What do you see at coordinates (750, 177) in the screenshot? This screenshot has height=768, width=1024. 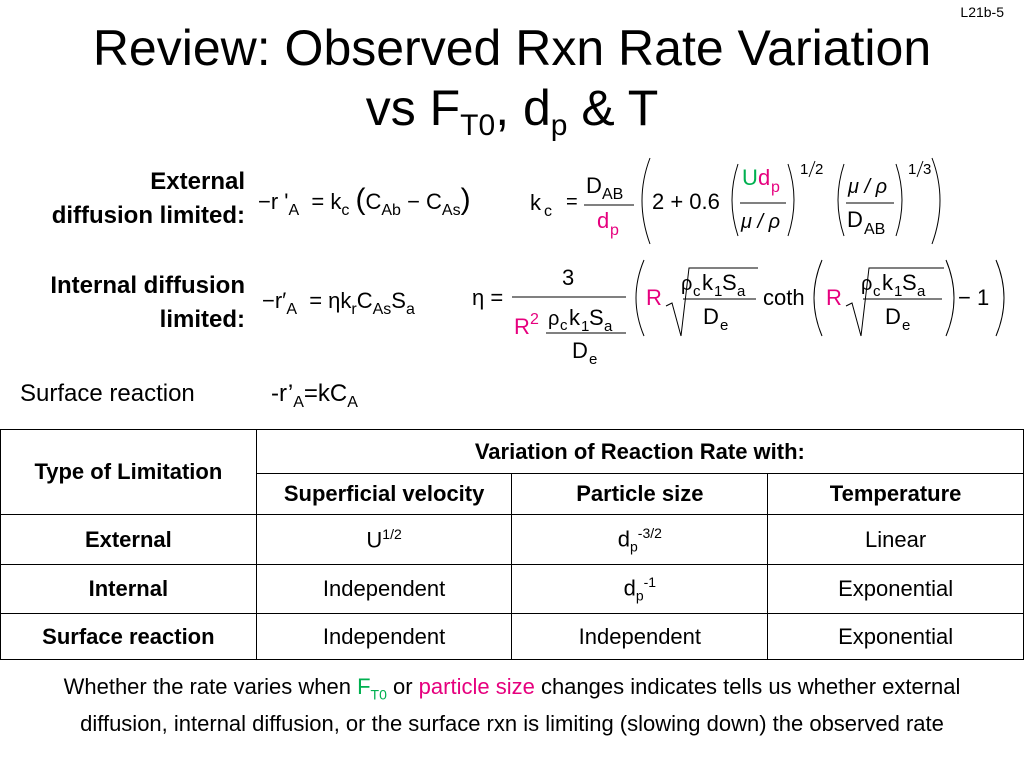 I see `svg-text: U` at bounding box center [750, 177].